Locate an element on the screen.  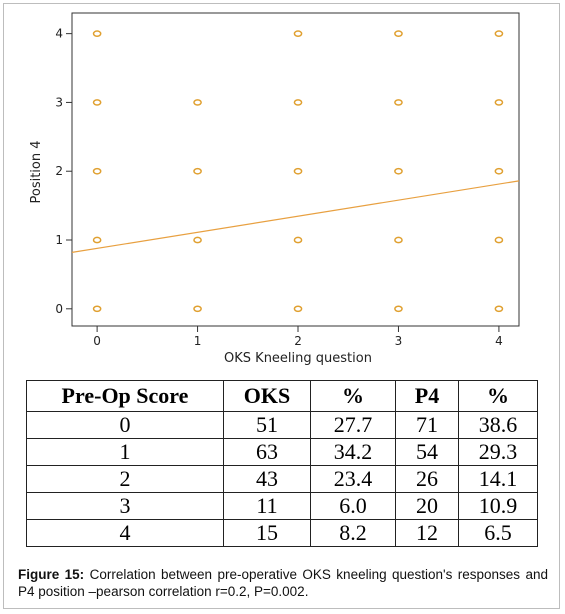
y-tick-label: 4 is located at coordinates (59, 34).